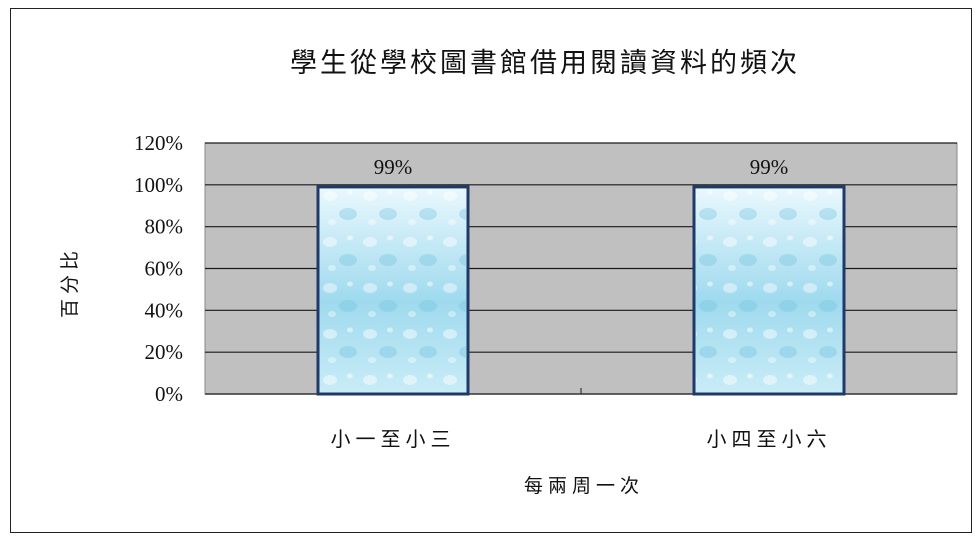  What do you see at coordinates (164, 310) in the screenshot?
I see `y-tick-label: 40%` at bounding box center [164, 310].